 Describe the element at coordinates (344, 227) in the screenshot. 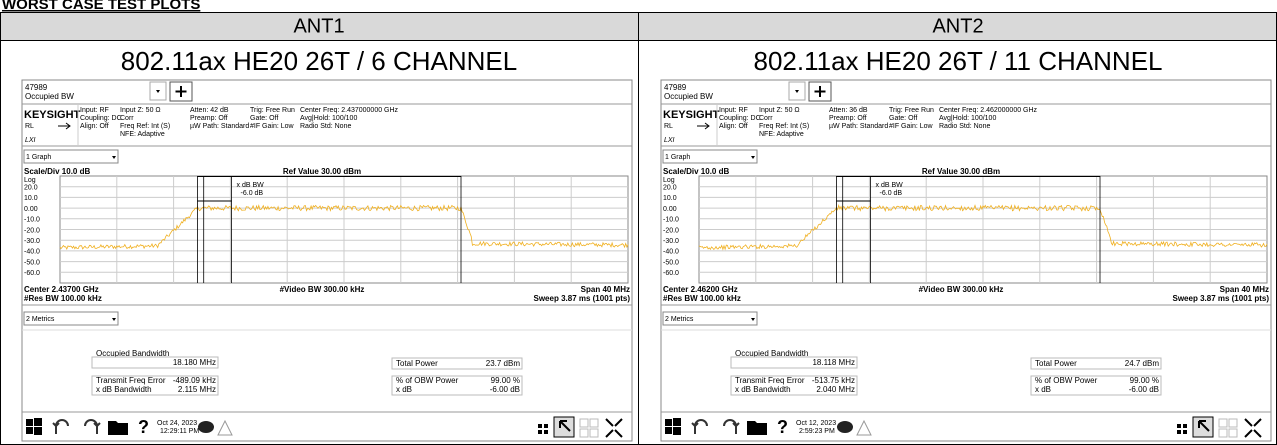

I see `trace` at that location.